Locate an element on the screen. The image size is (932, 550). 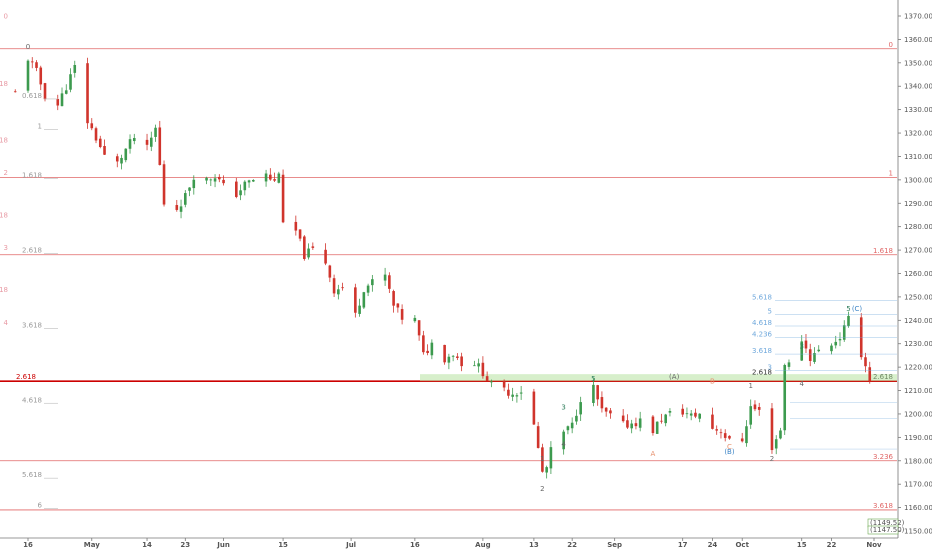
left-fib-label-0: 0.618 is located at coordinates (32, 96).